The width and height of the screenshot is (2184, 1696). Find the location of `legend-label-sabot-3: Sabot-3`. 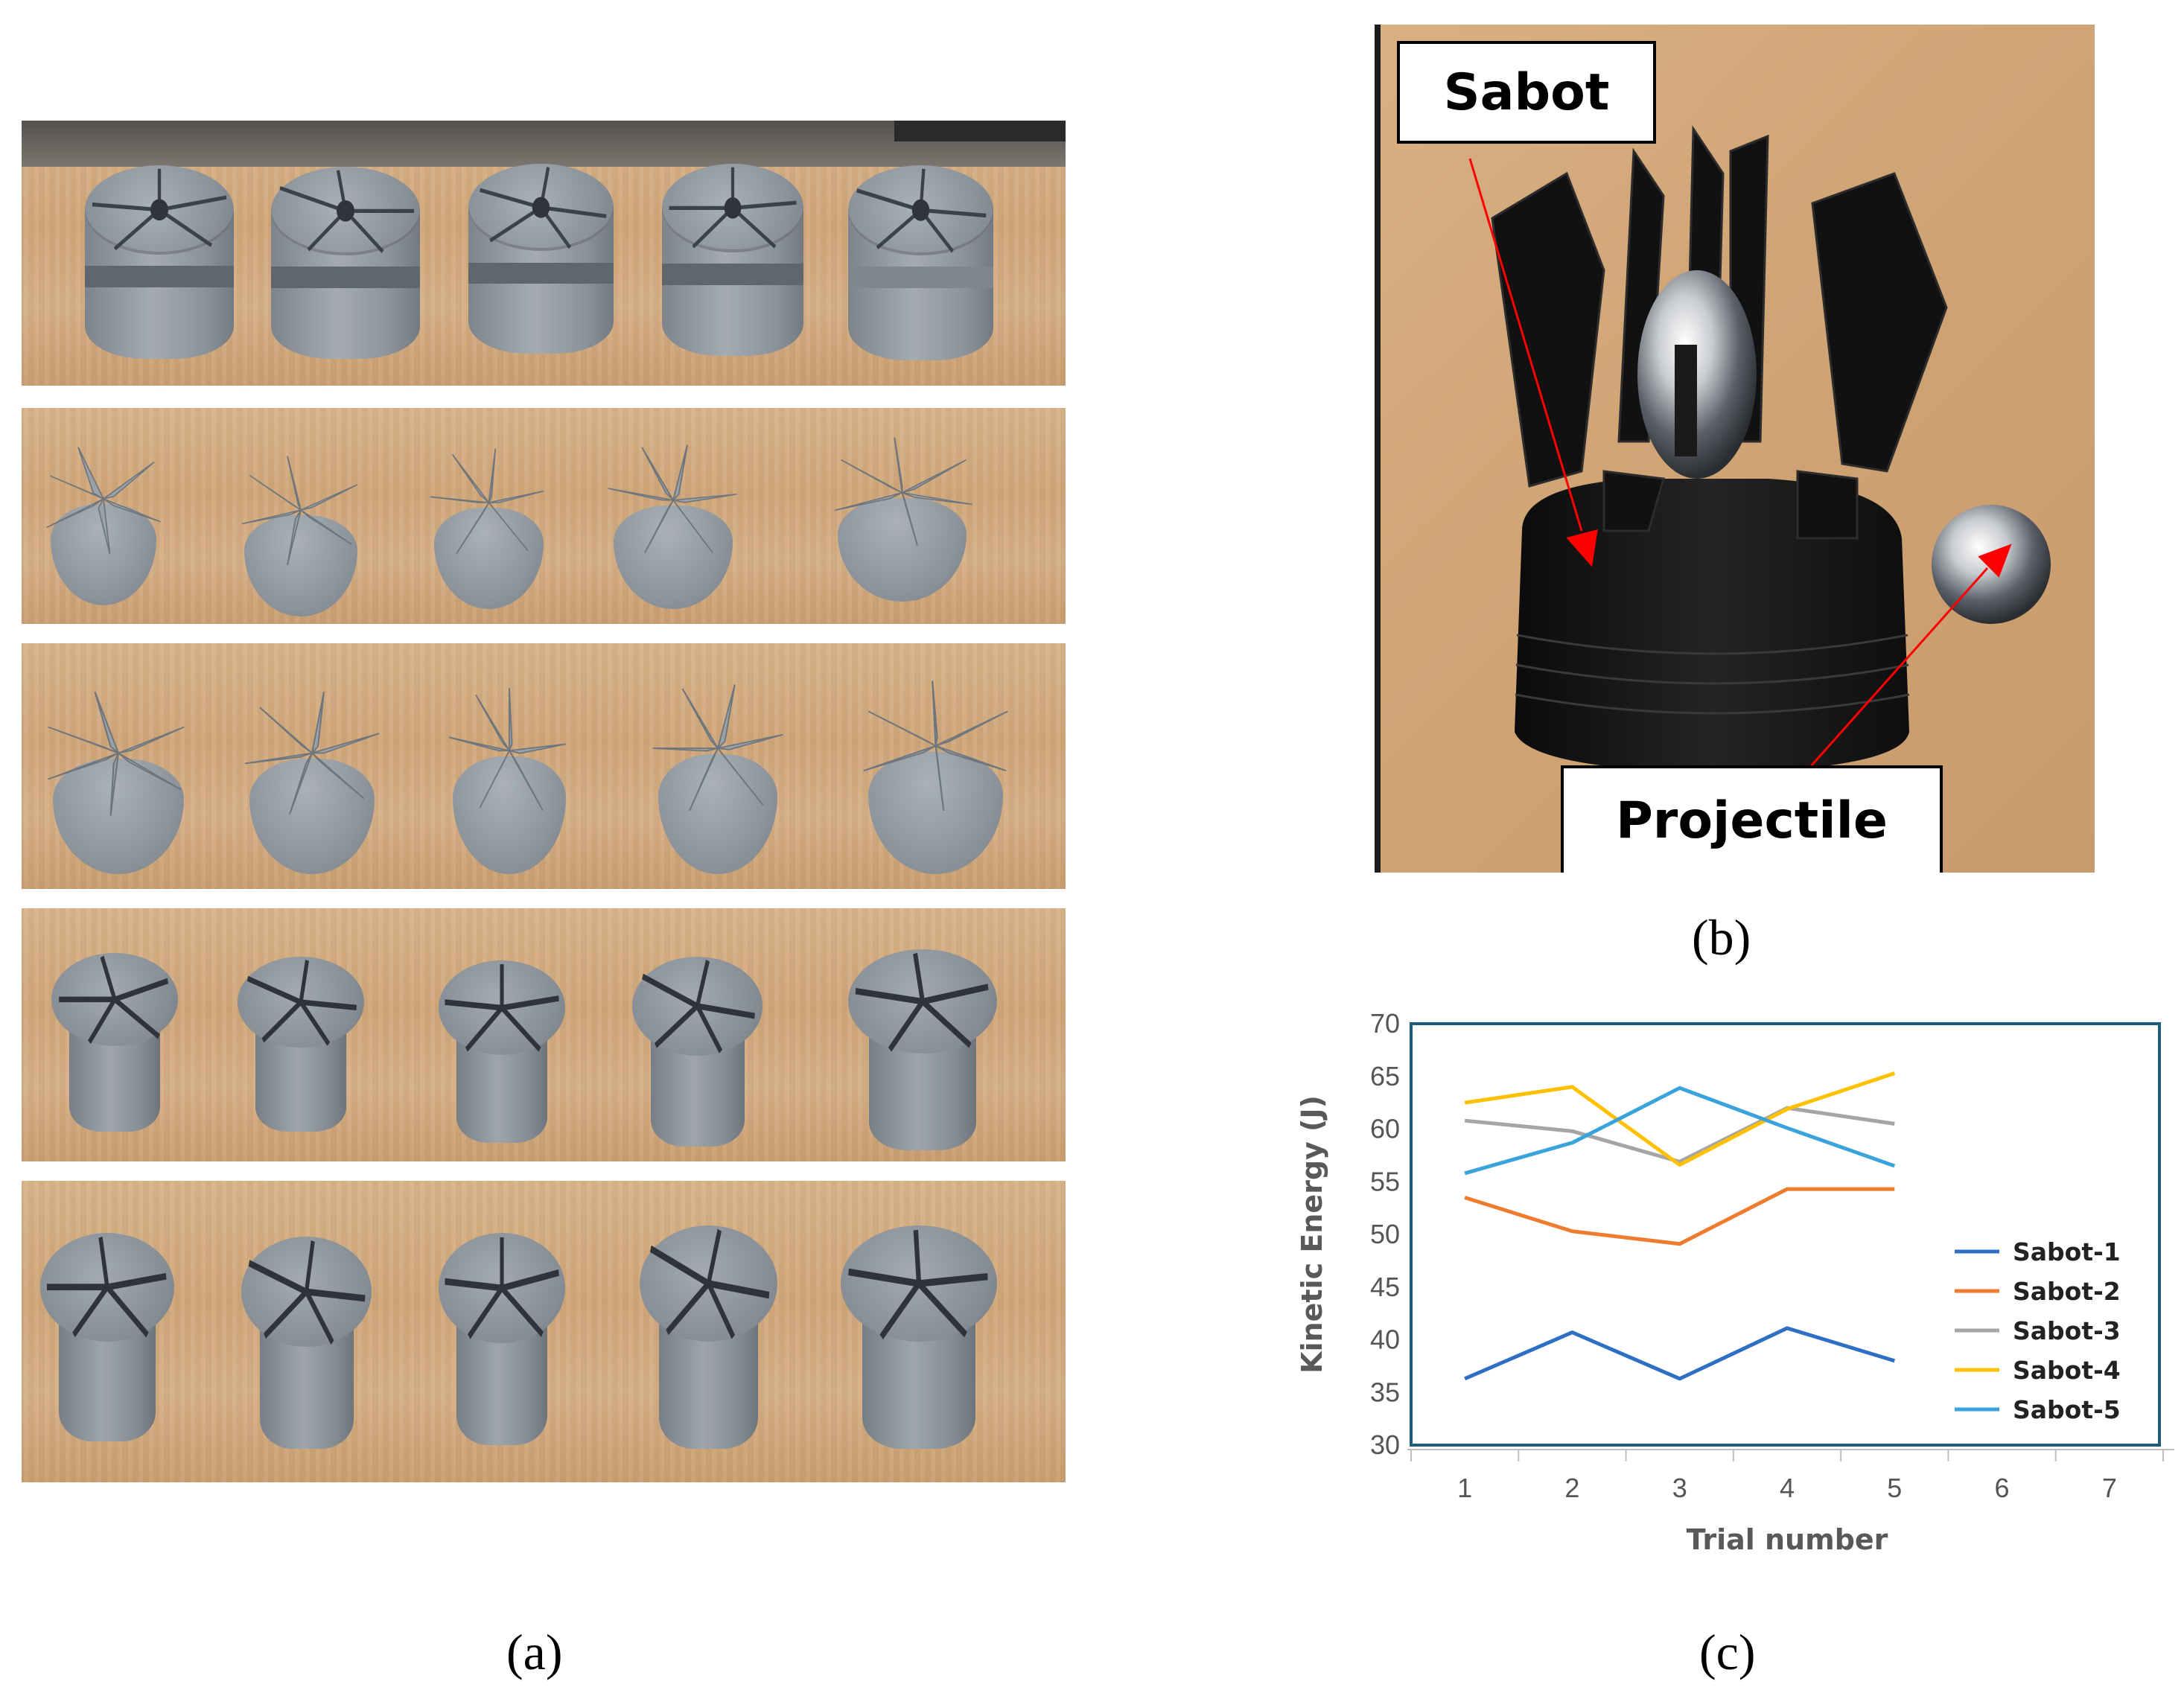

legend-label-sabot-3: Sabot-3 is located at coordinates (2067, 1330).